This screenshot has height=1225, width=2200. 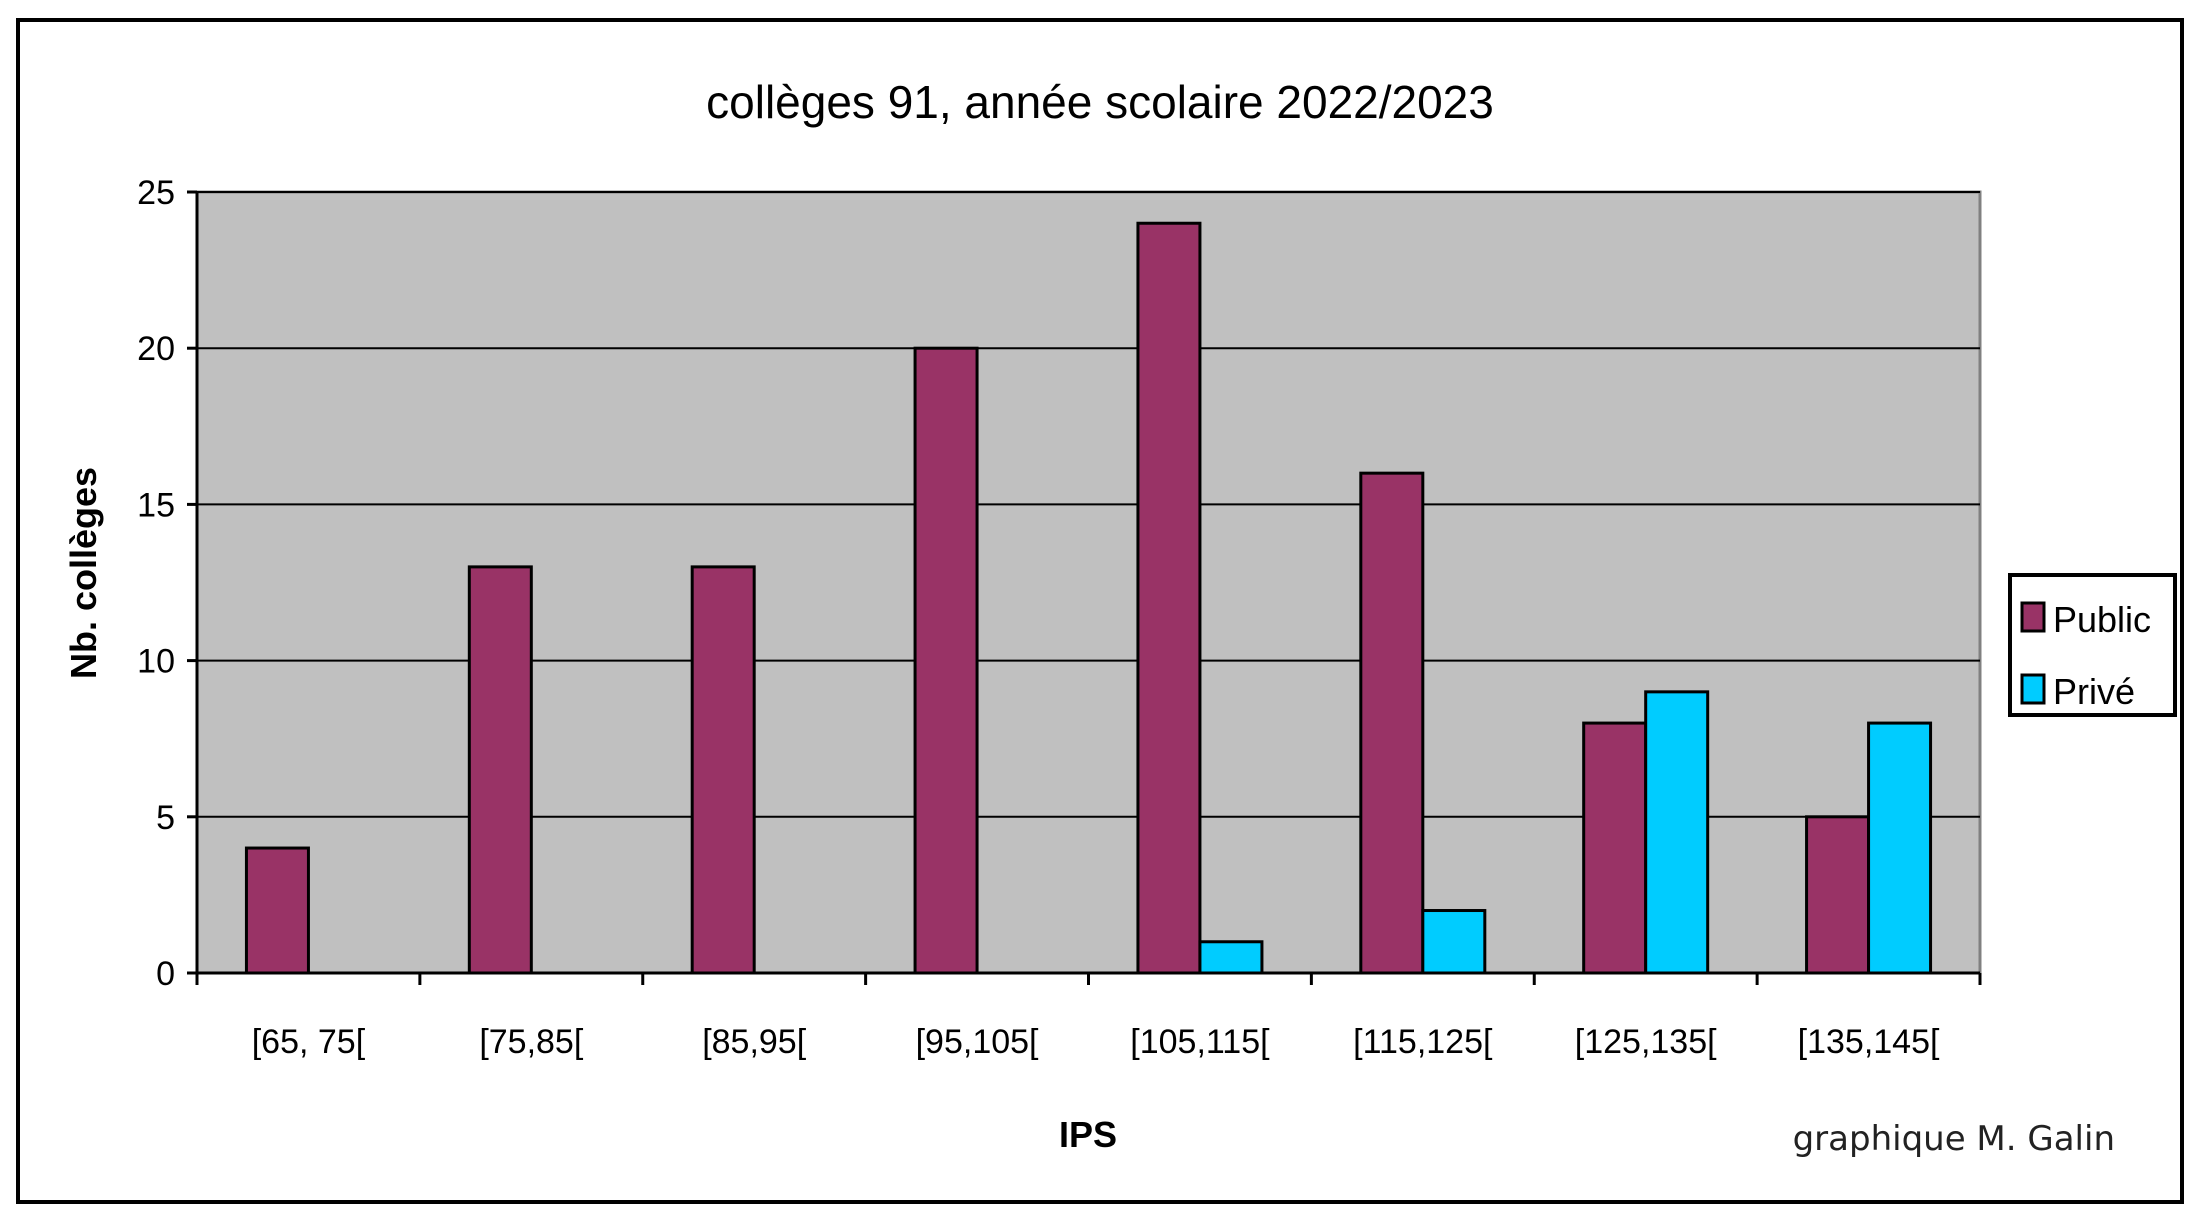 I want to click on x-tick-label: [85,95[, so click(x=754, y=1042).